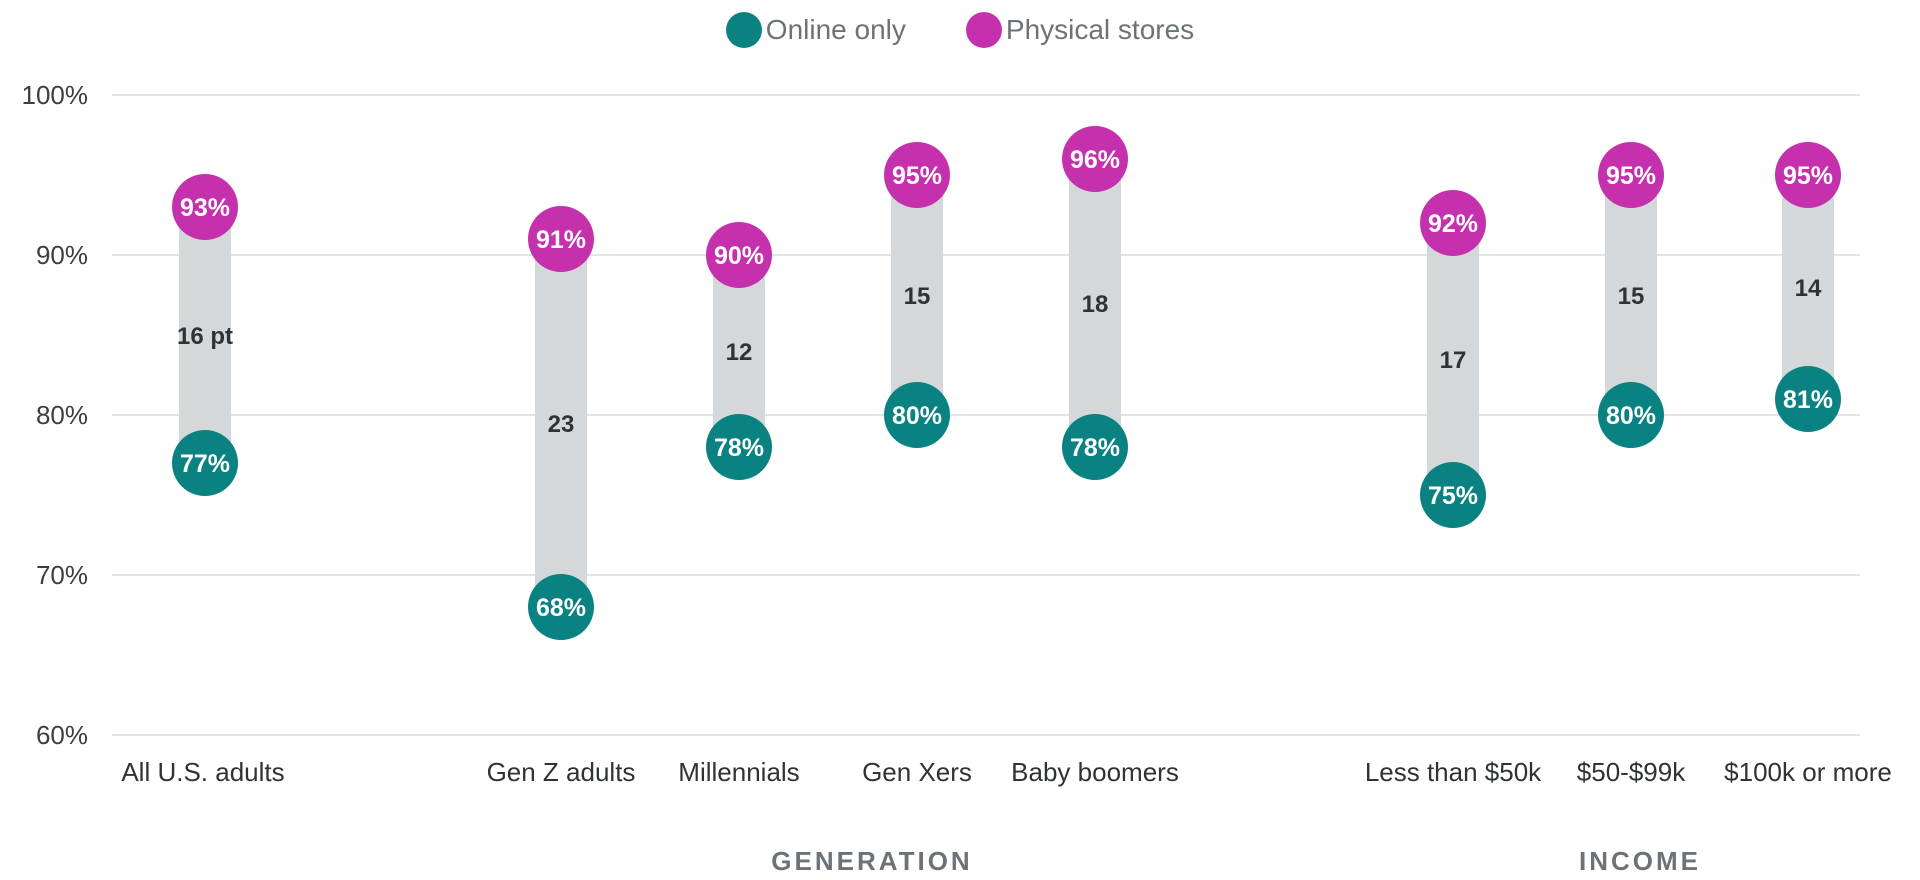  What do you see at coordinates (739, 352) in the screenshot?
I see `gap-label: 12` at bounding box center [739, 352].